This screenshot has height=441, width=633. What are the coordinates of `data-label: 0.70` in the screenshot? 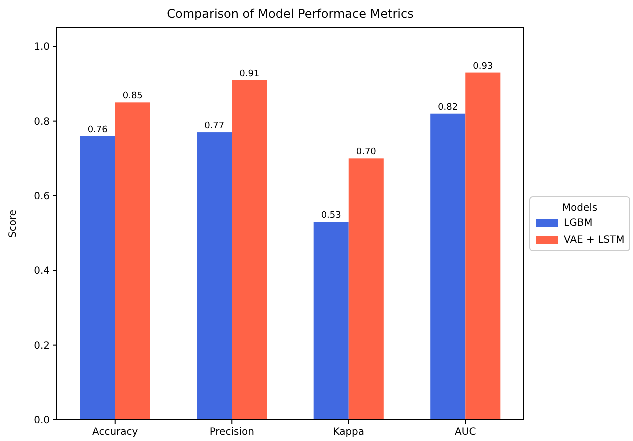 It's located at (366, 153).